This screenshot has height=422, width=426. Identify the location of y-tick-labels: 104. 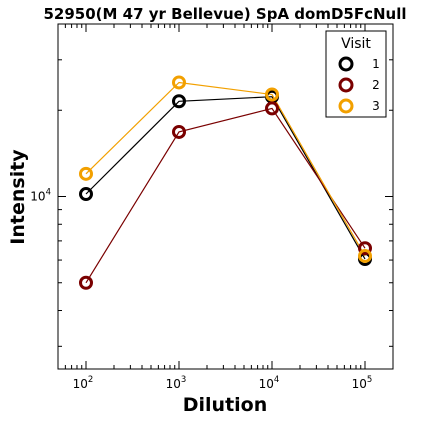
(40, 196).